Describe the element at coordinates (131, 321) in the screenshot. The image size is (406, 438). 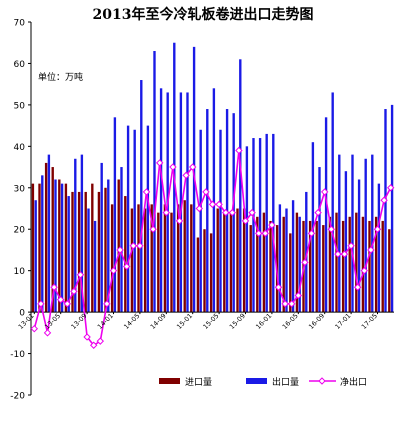
I see `x-tick-label: 14-05` at that location.